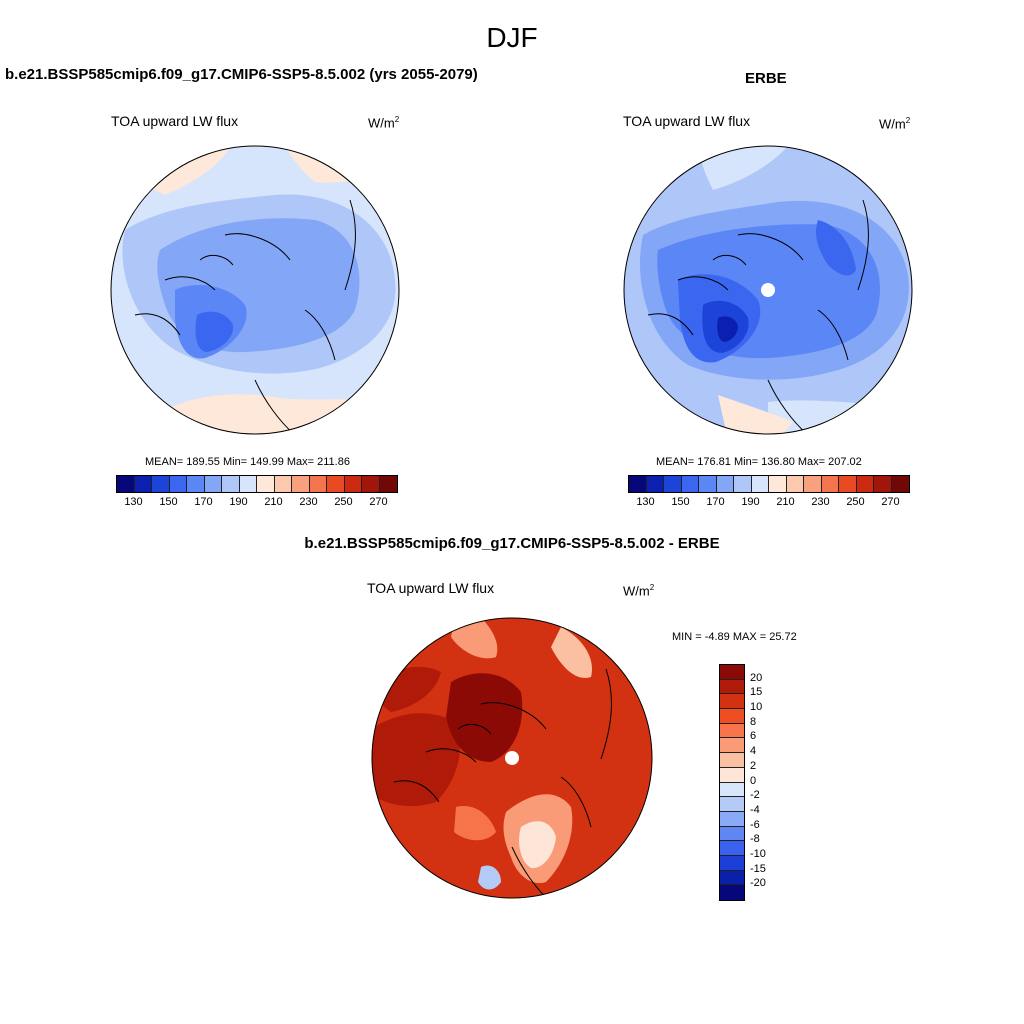  Describe the element at coordinates (238, 502) in the screenshot. I see `colorbar-tick-label: 190` at that location.